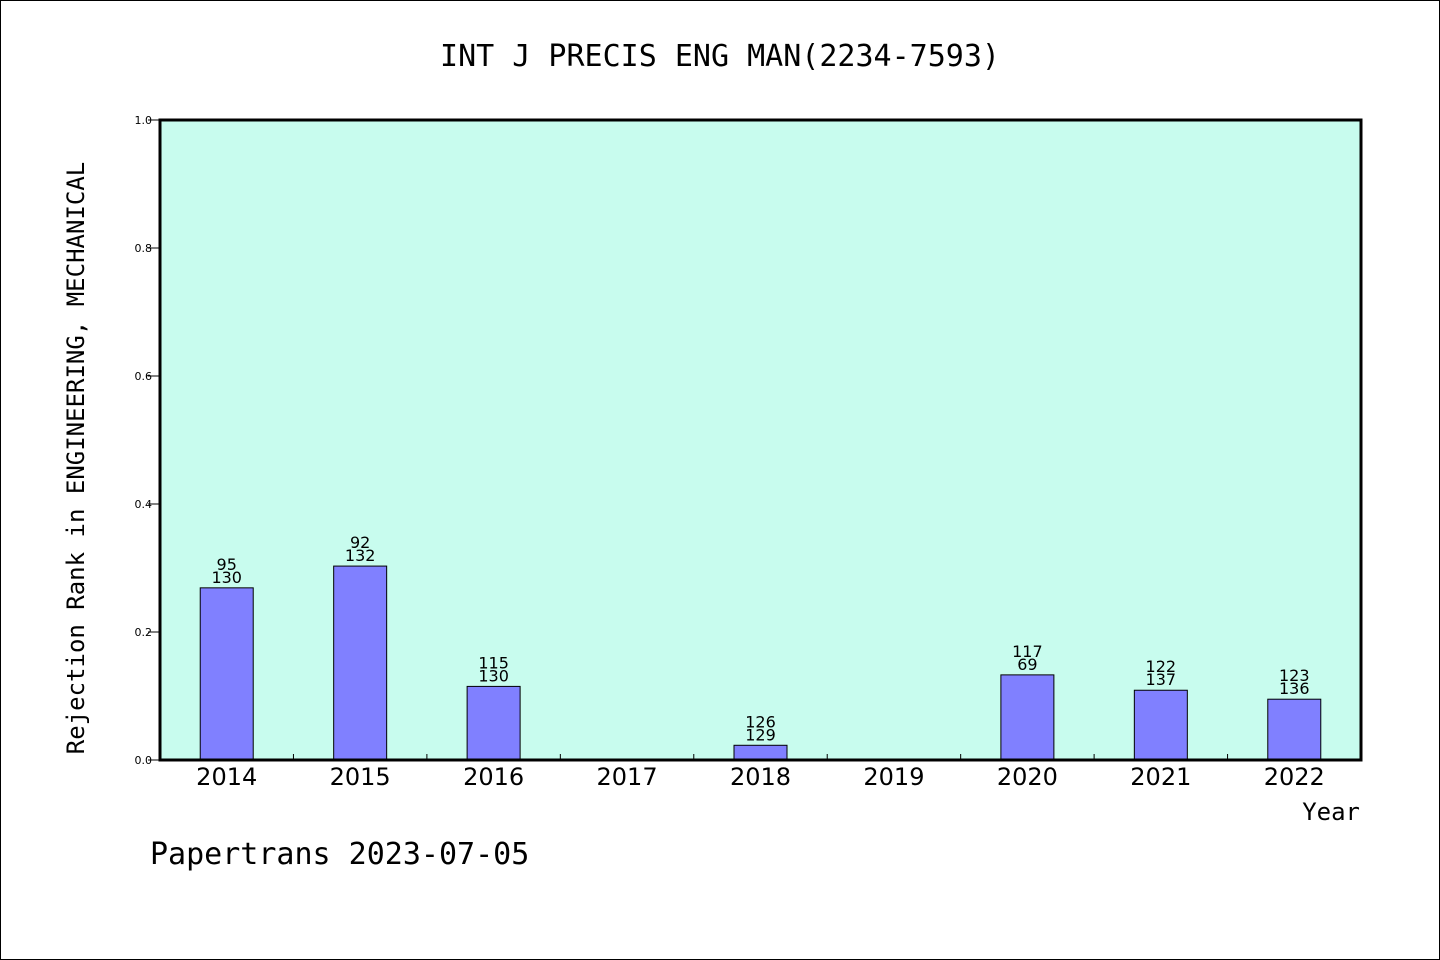 The width and height of the screenshot is (1440, 960). I want to click on y-tick-label: 0.0, so click(144, 760).